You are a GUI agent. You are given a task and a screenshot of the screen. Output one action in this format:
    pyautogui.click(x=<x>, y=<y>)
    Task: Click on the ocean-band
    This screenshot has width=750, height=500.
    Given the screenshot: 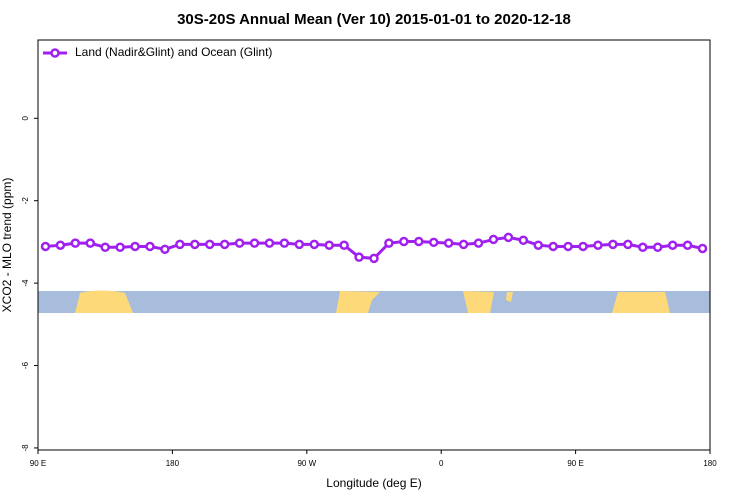 What is the action you would take?
    pyautogui.click(x=374, y=302)
    